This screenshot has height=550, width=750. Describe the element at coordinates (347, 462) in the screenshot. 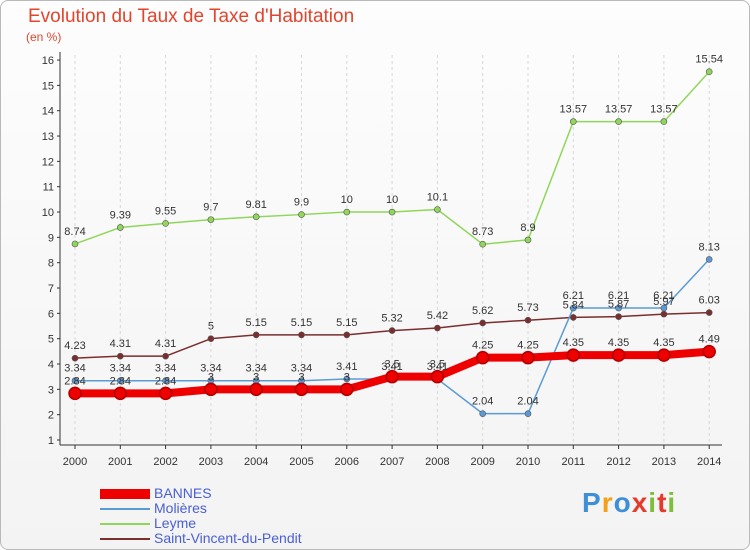

I see `x-tick-label: 2006` at that location.